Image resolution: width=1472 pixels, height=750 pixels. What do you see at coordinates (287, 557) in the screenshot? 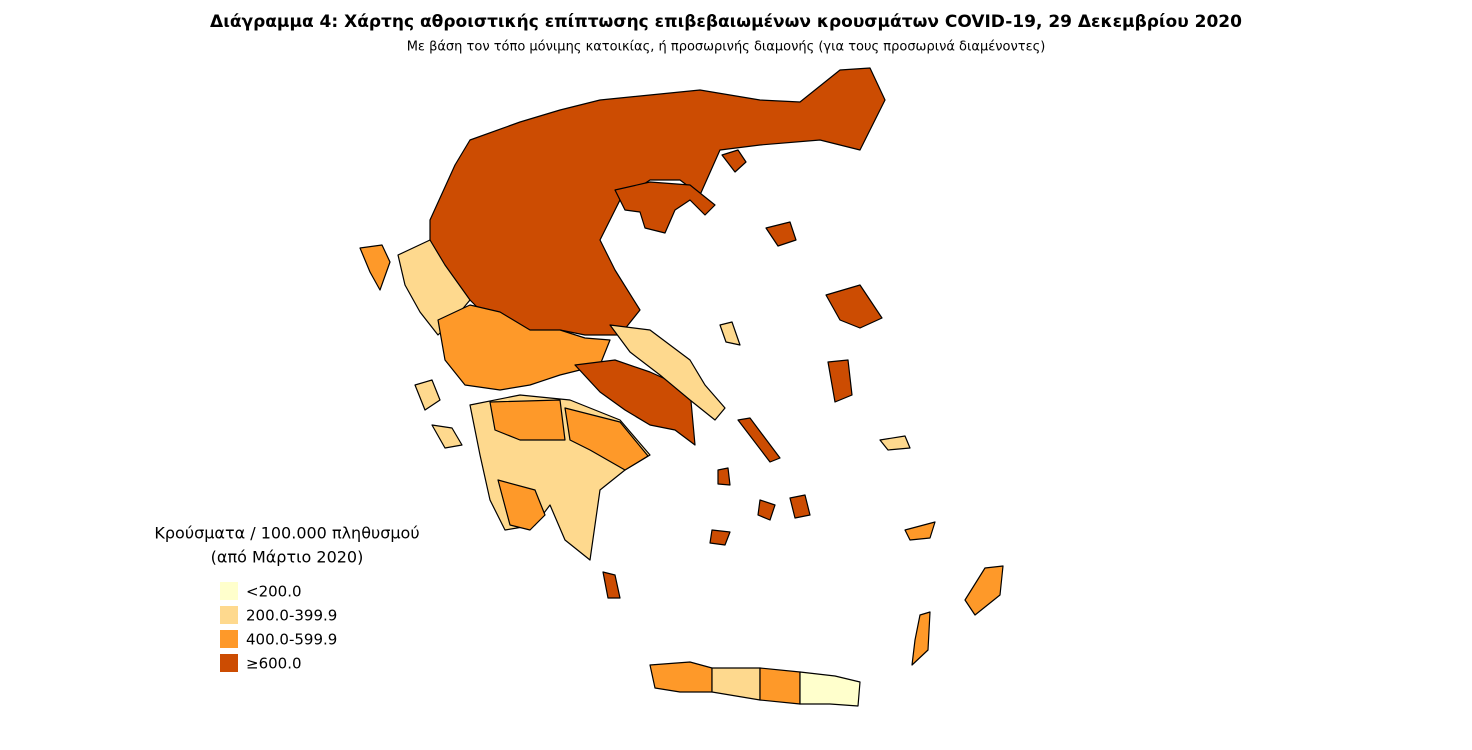
I see `legend-title: (από Μάρτιο 2020)` at bounding box center [287, 557].